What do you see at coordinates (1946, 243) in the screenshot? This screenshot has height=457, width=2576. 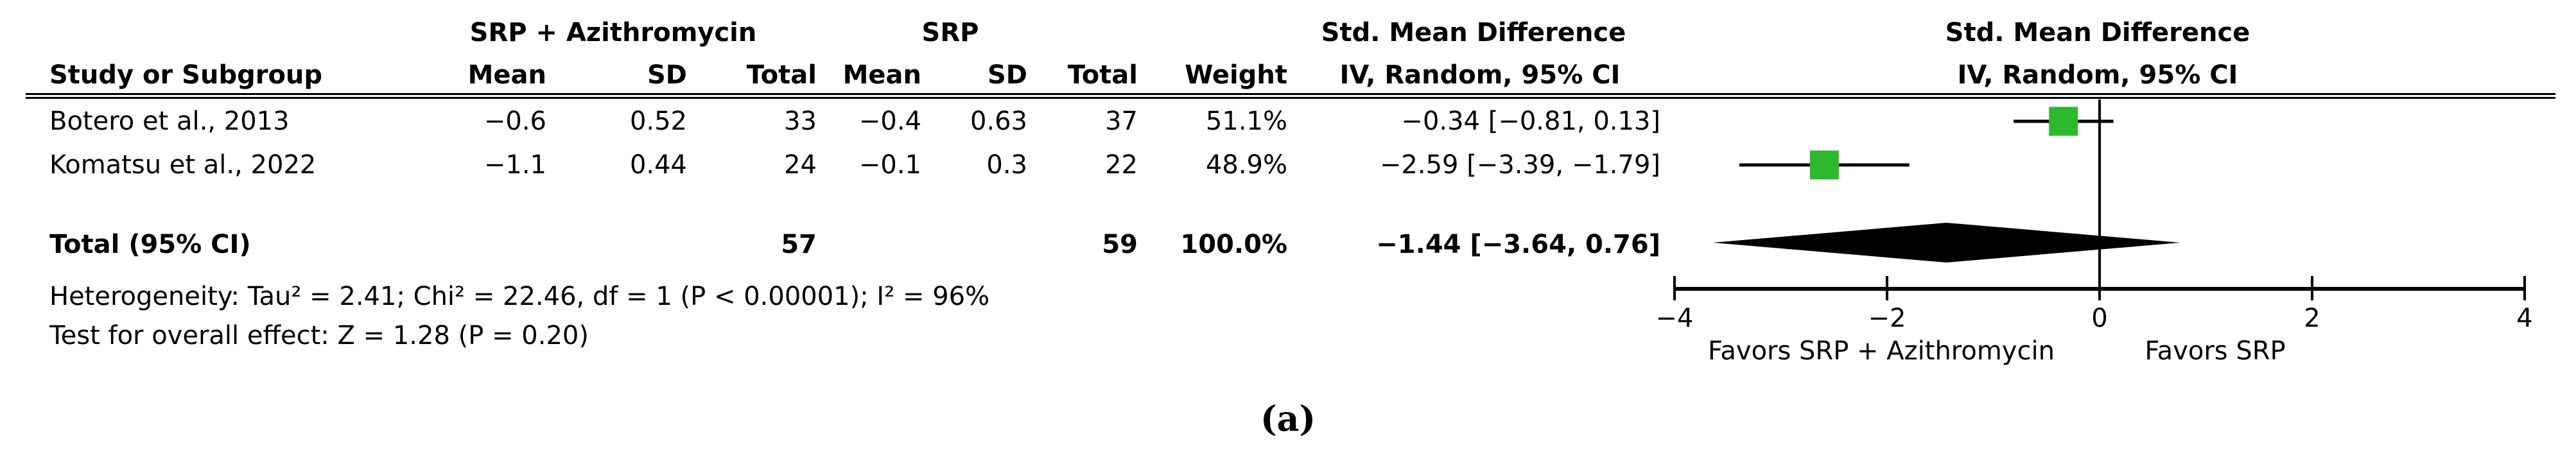 I see `total-effect-diamond` at bounding box center [1946, 243].